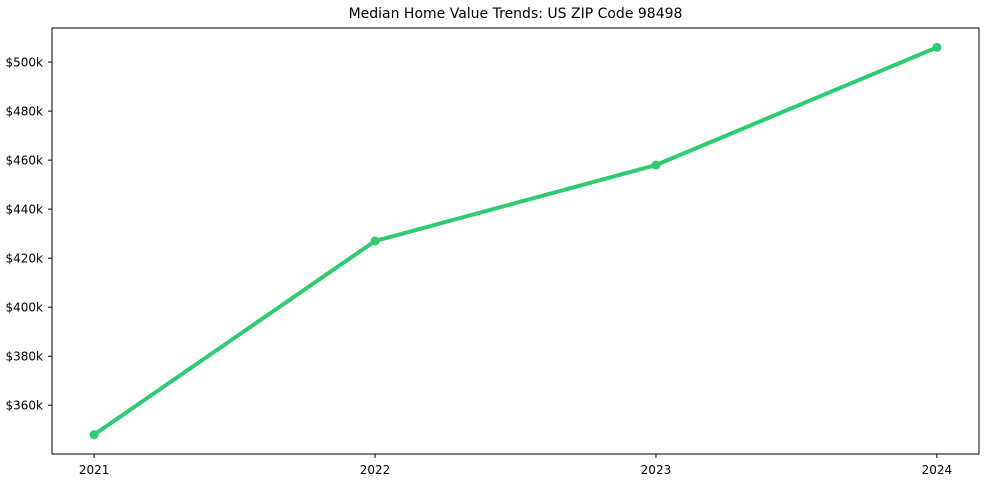 The image size is (990, 490). What do you see at coordinates (375, 470) in the screenshot?
I see `x-tick-label: 2022` at bounding box center [375, 470].